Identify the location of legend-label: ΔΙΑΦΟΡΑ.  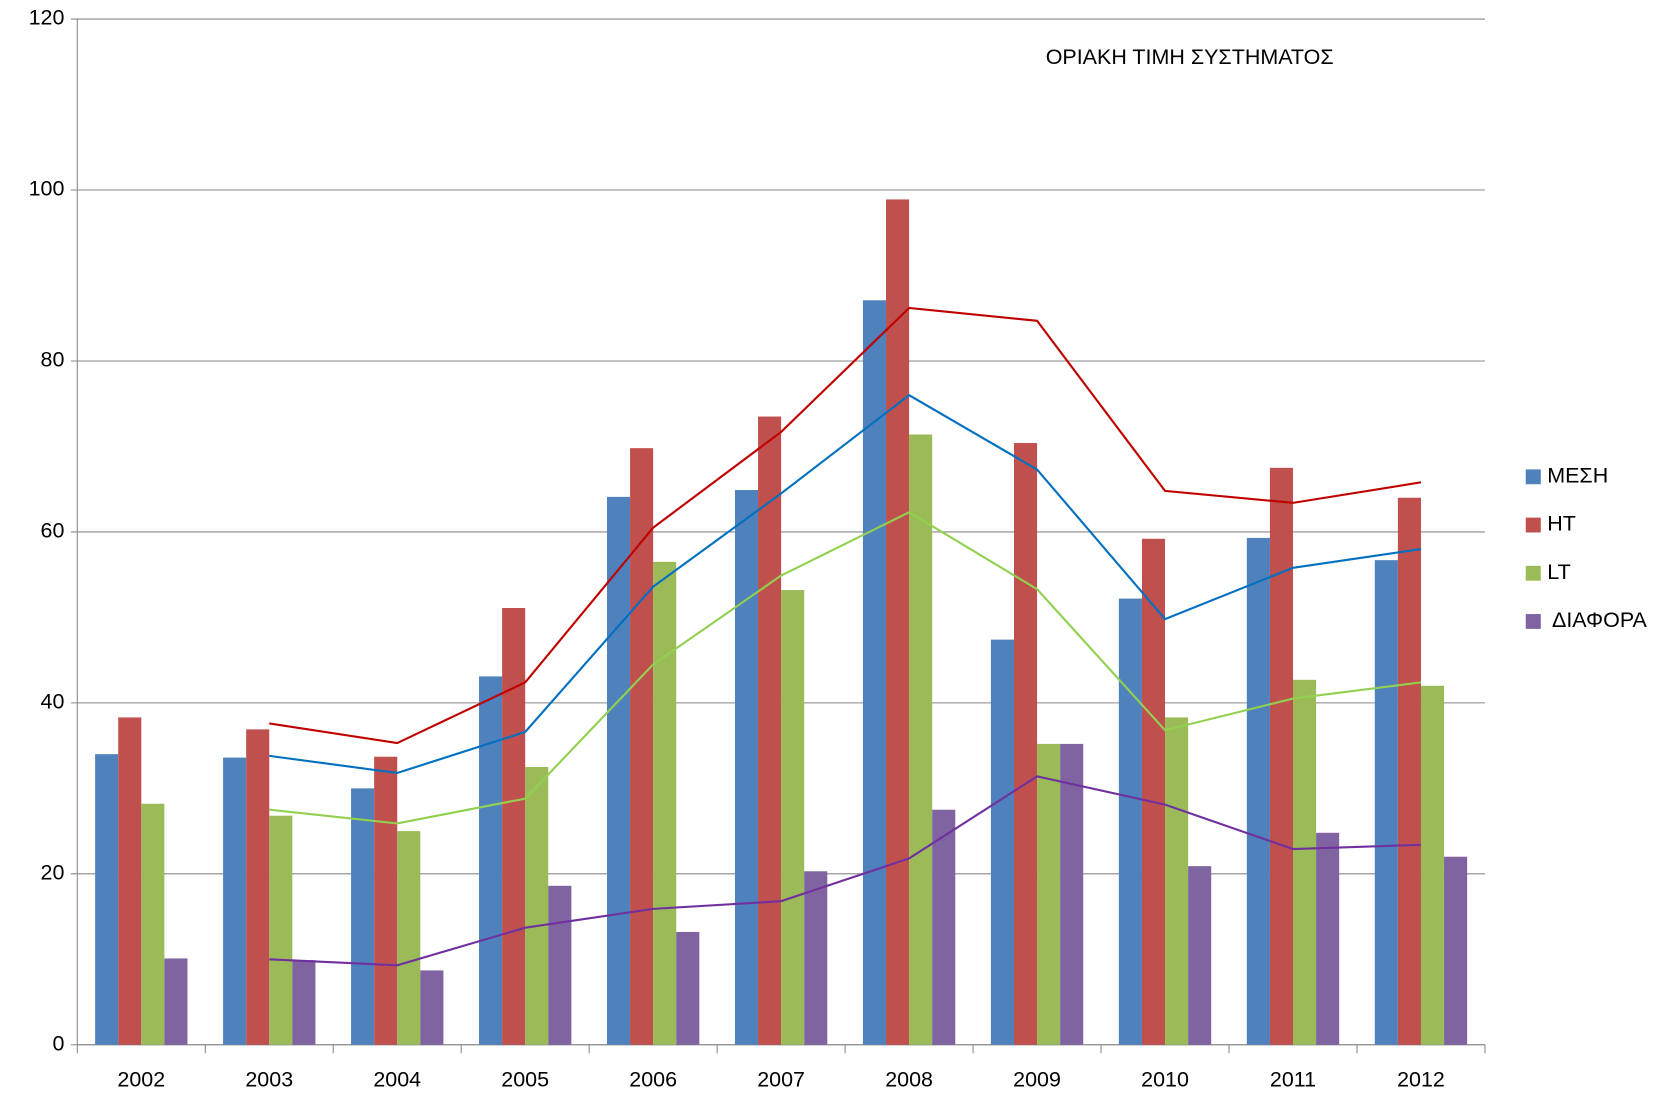
(1597, 620).